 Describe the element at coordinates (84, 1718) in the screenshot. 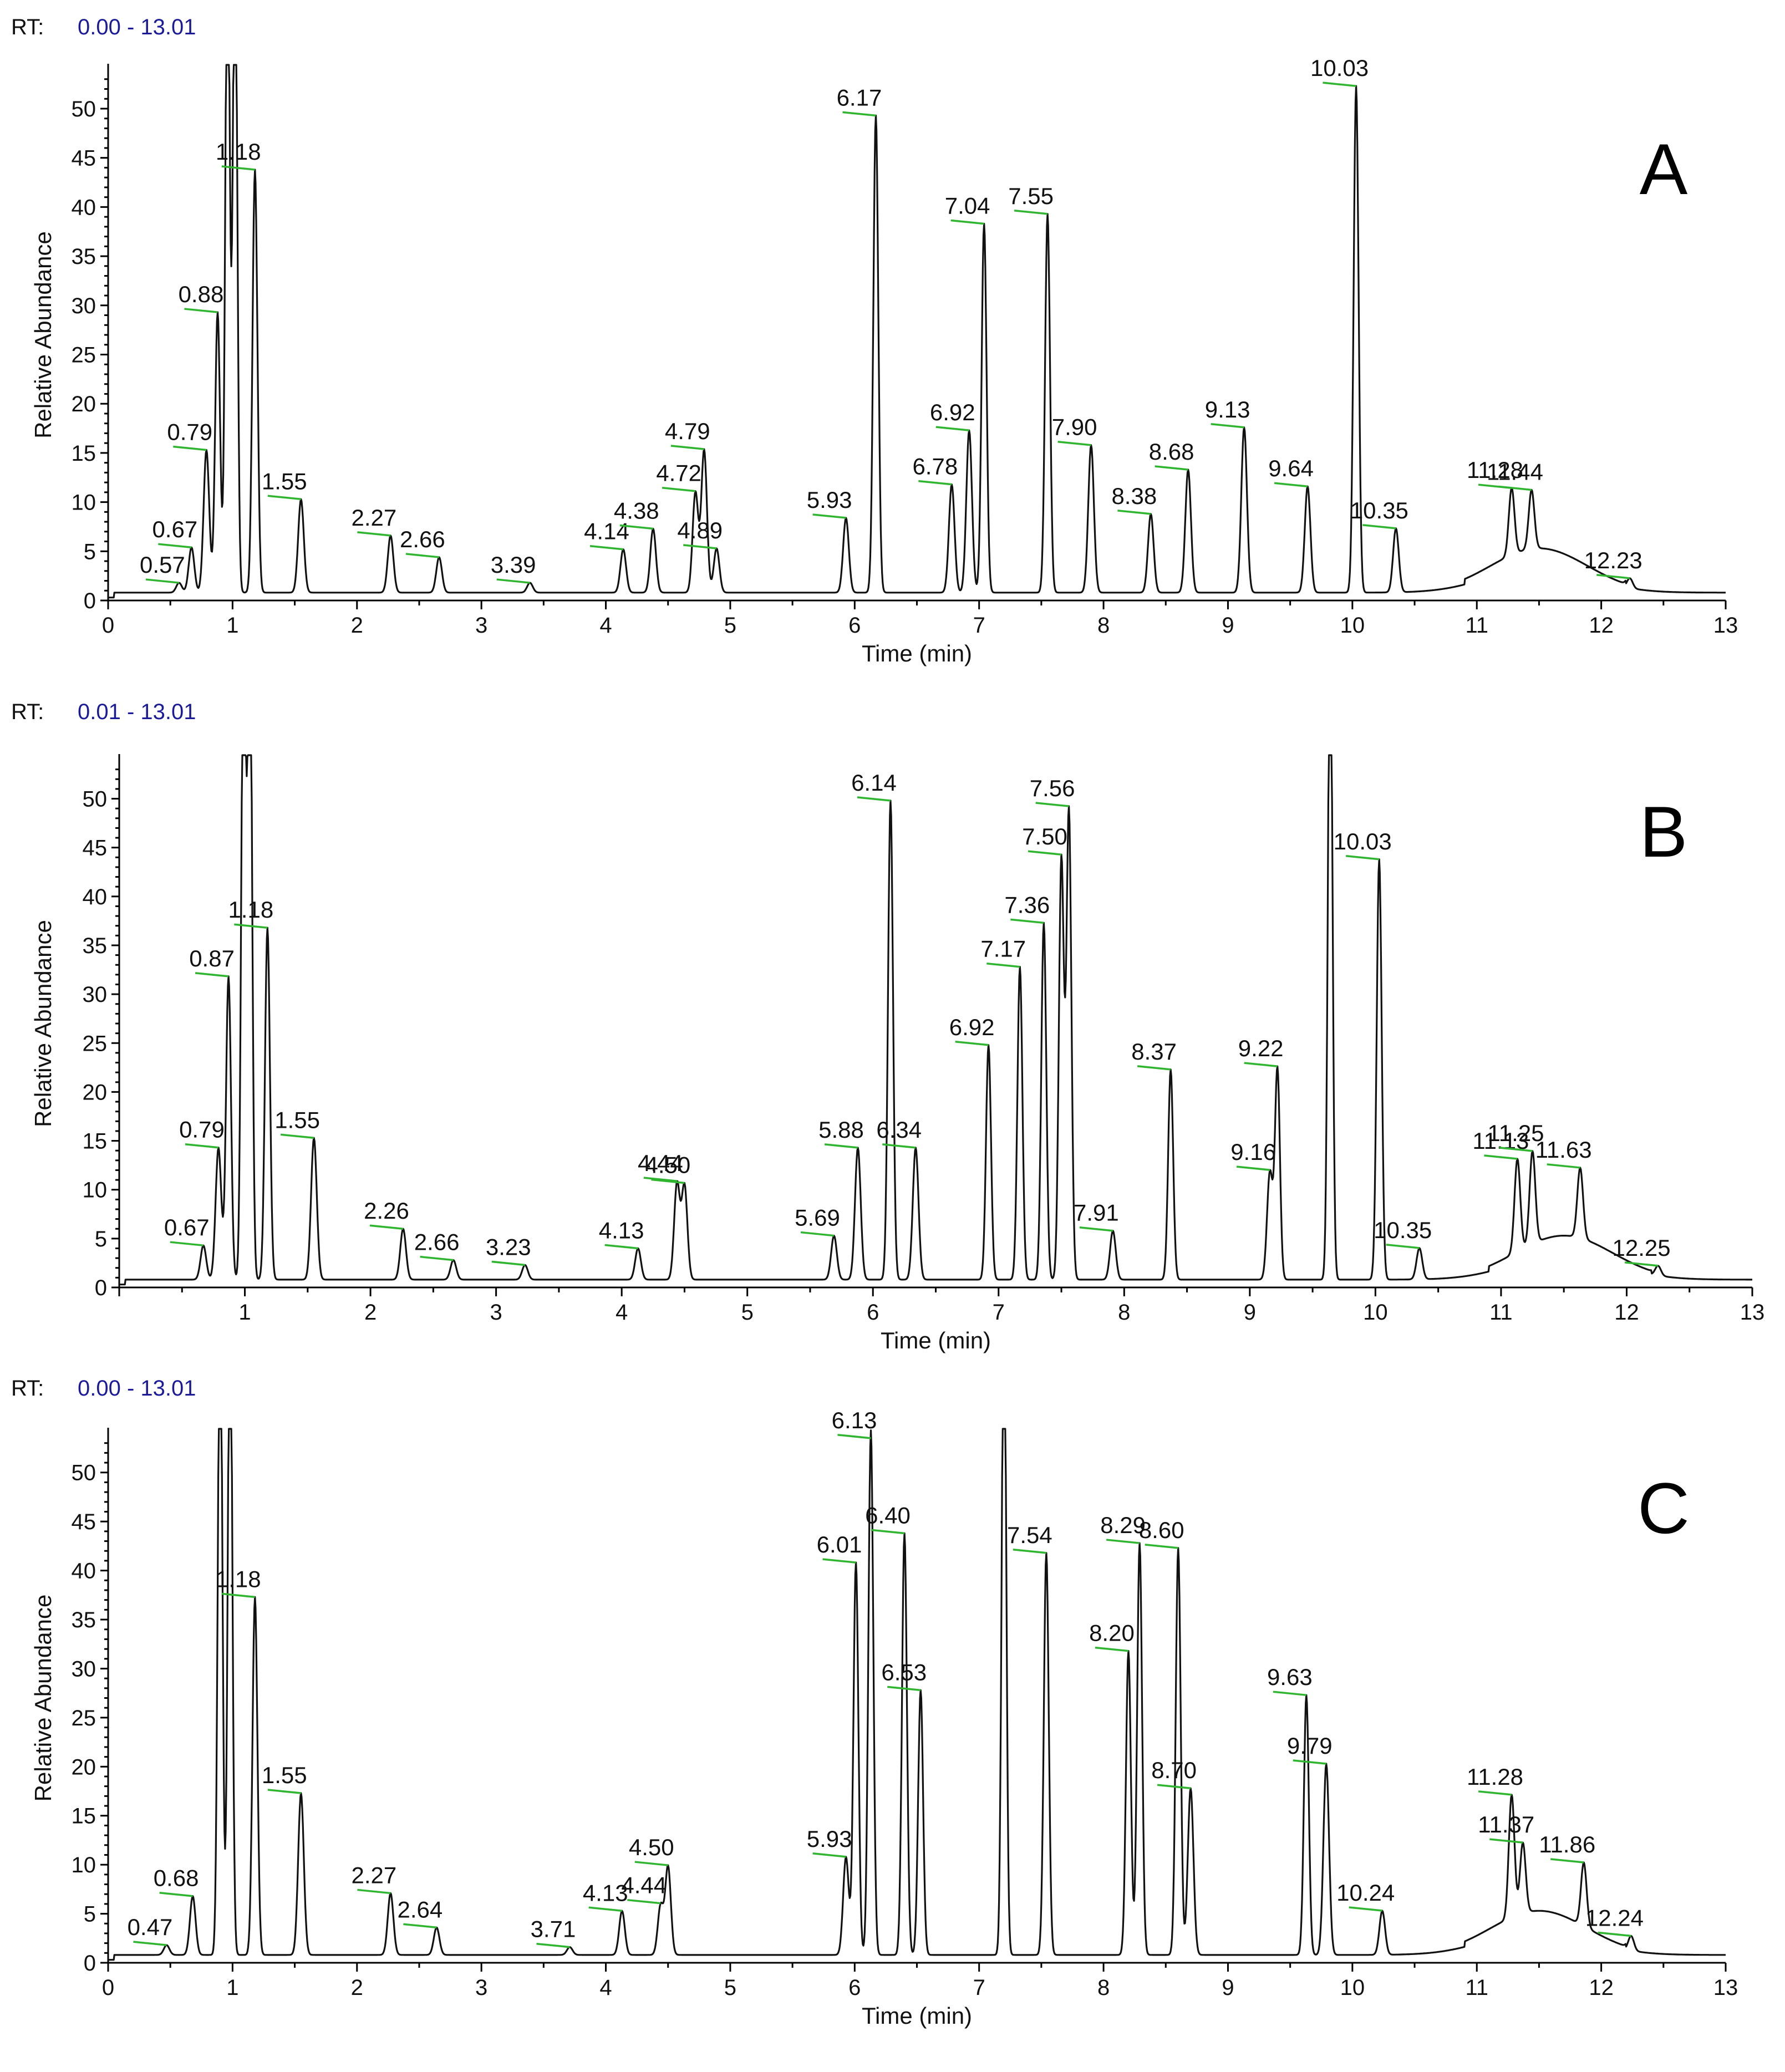

I see `y-tick-label: 25` at that location.